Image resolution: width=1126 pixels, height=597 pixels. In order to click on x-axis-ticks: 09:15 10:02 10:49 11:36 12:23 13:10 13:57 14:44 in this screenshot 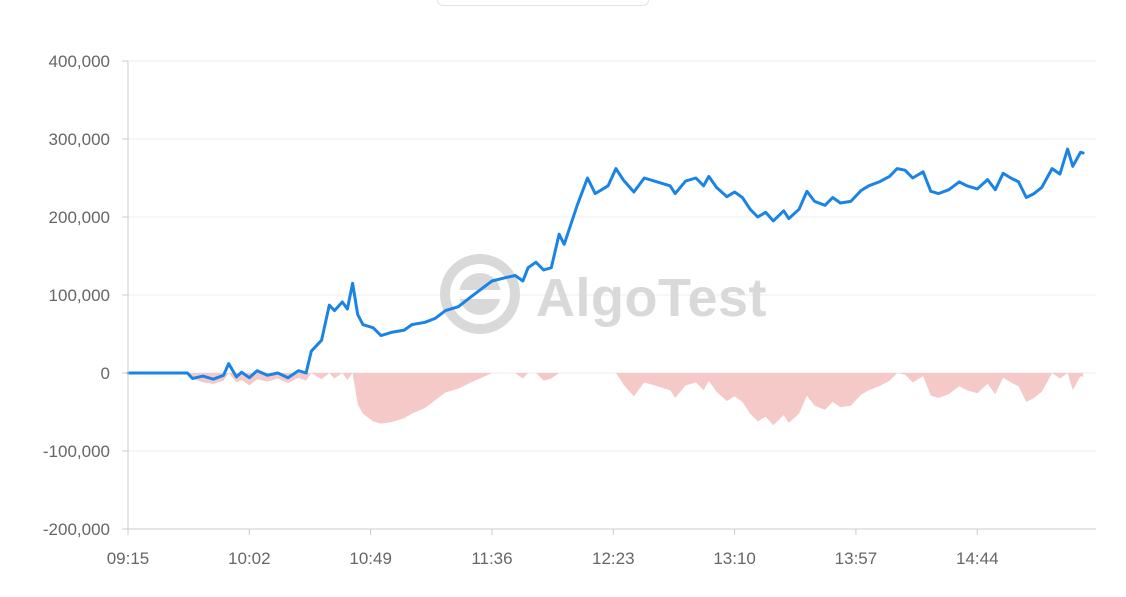, I will do `click(553, 548)`.